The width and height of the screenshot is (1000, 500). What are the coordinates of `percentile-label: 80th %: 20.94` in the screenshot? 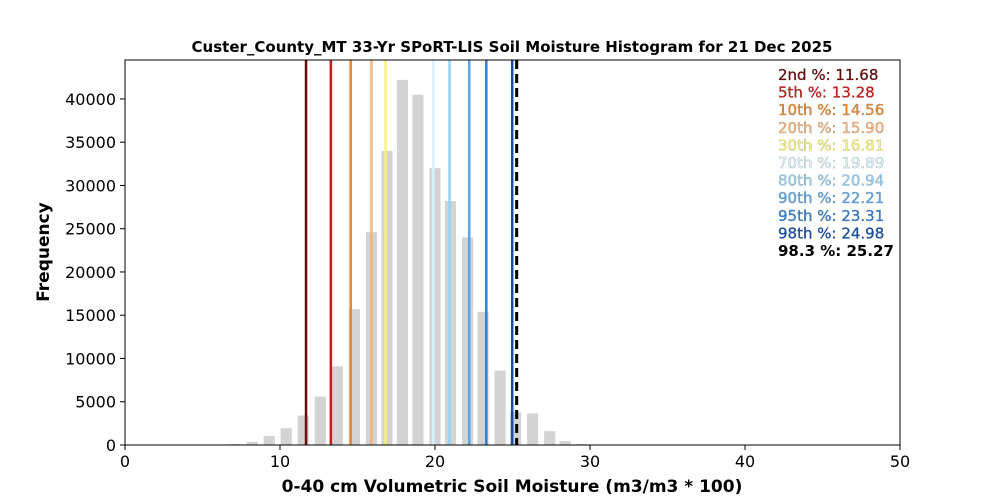 It's located at (831, 181).